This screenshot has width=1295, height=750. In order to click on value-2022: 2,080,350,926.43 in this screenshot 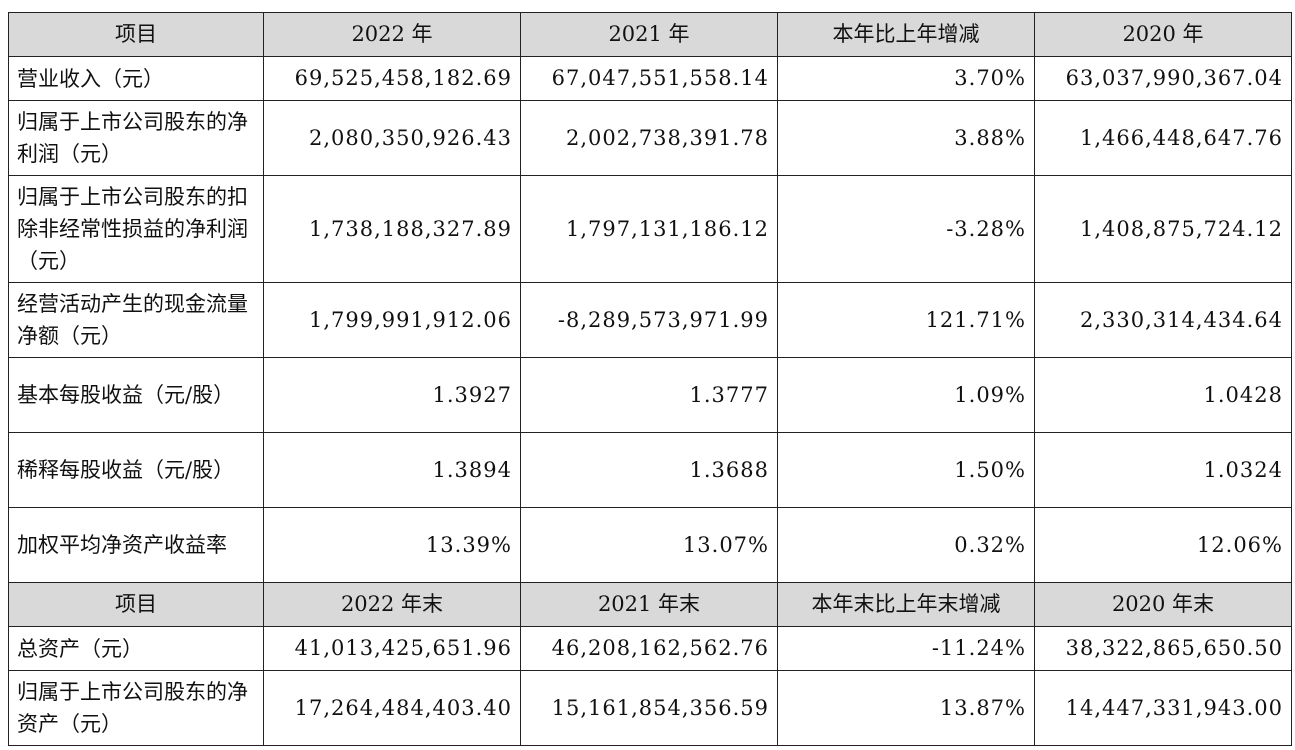, I will do `click(392, 138)`.